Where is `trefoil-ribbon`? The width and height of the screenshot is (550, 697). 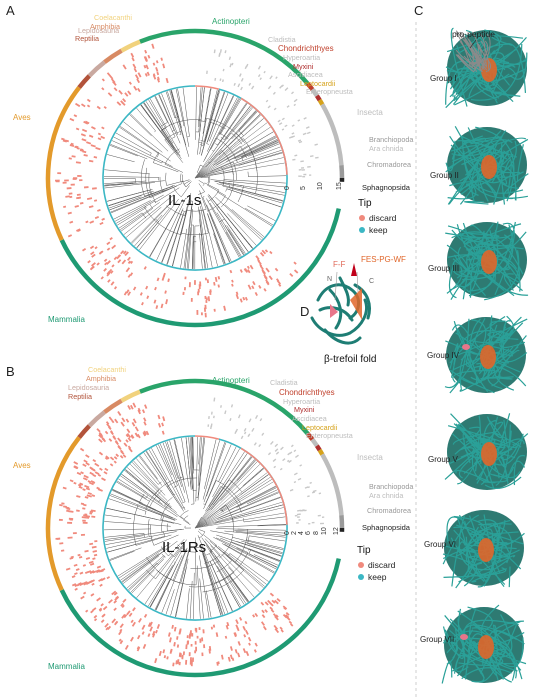
trefoil-ribbon is located at coordinates (340, 310).